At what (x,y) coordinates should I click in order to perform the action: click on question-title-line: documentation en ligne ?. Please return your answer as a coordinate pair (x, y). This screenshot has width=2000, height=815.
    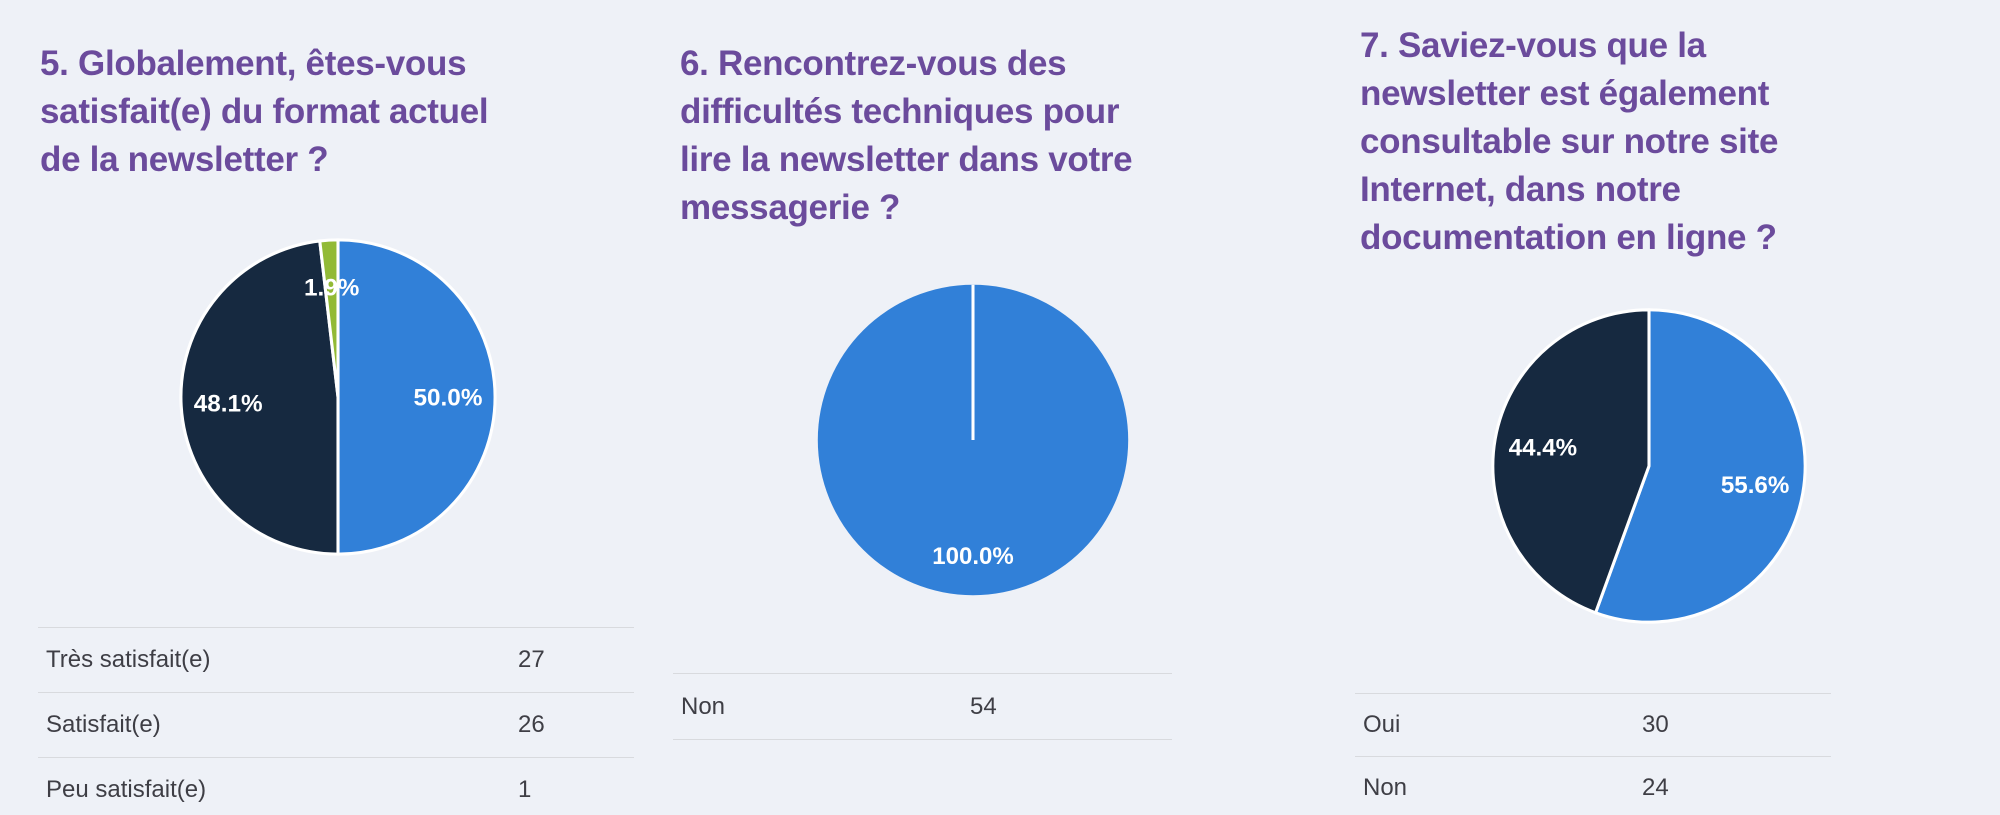
    Looking at the image, I should click on (1568, 237).